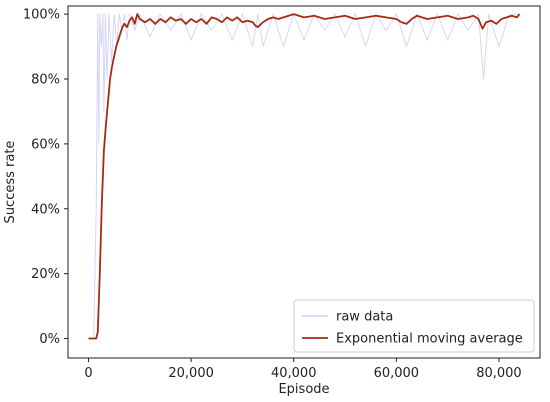  Describe the element at coordinates (429, 339) in the screenshot. I see `legend-entry-ema: Exponential moving average` at that location.